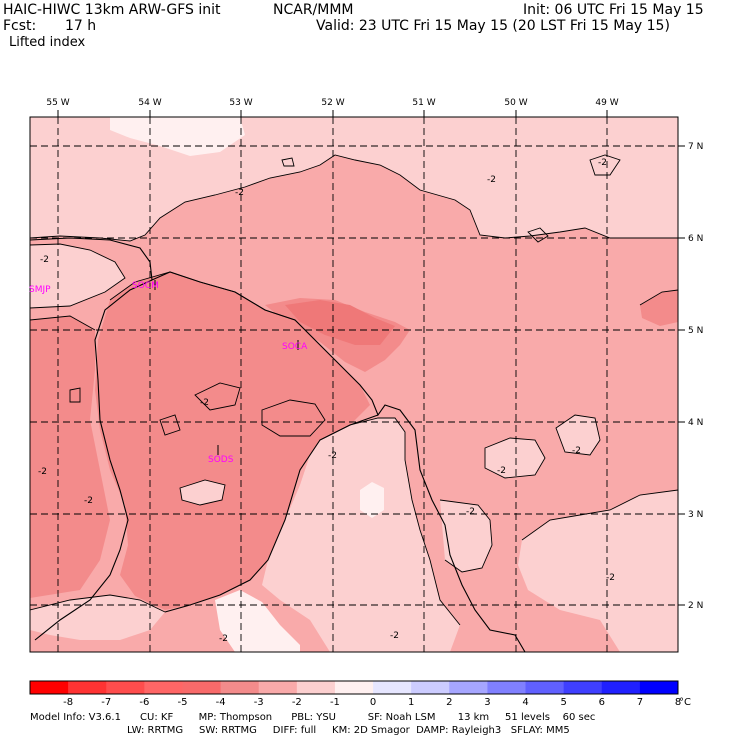 Image resolution: width=740 pixels, height=740 pixels. What do you see at coordinates (182, 702) in the screenshot?
I see `colorbar-tick-label: -5` at bounding box center [182, 702].